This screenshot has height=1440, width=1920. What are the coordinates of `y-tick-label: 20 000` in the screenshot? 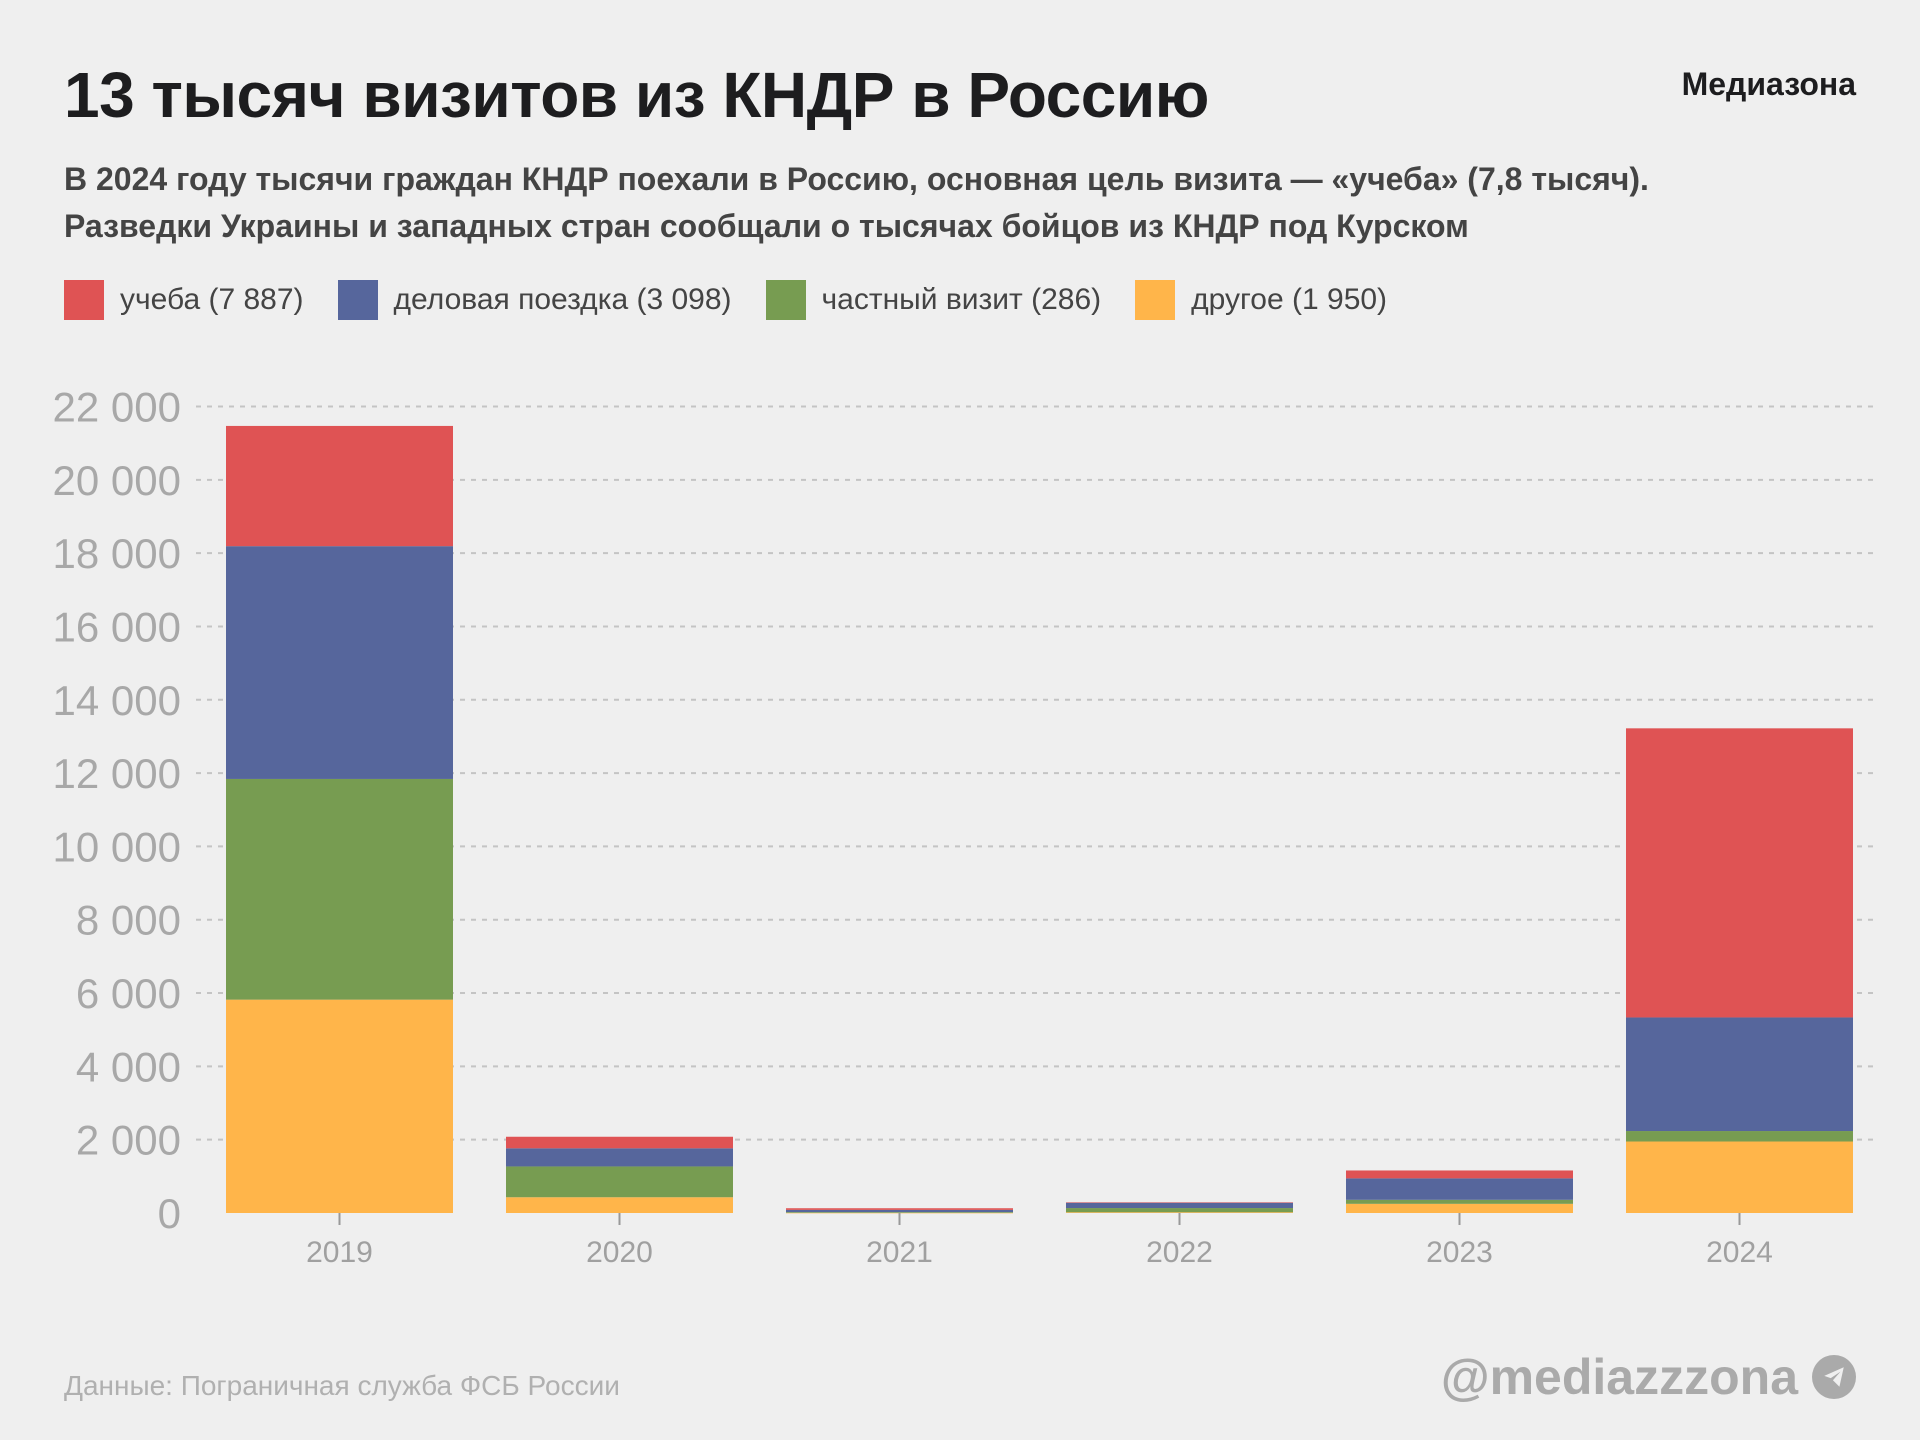 It's located at (117, 480).